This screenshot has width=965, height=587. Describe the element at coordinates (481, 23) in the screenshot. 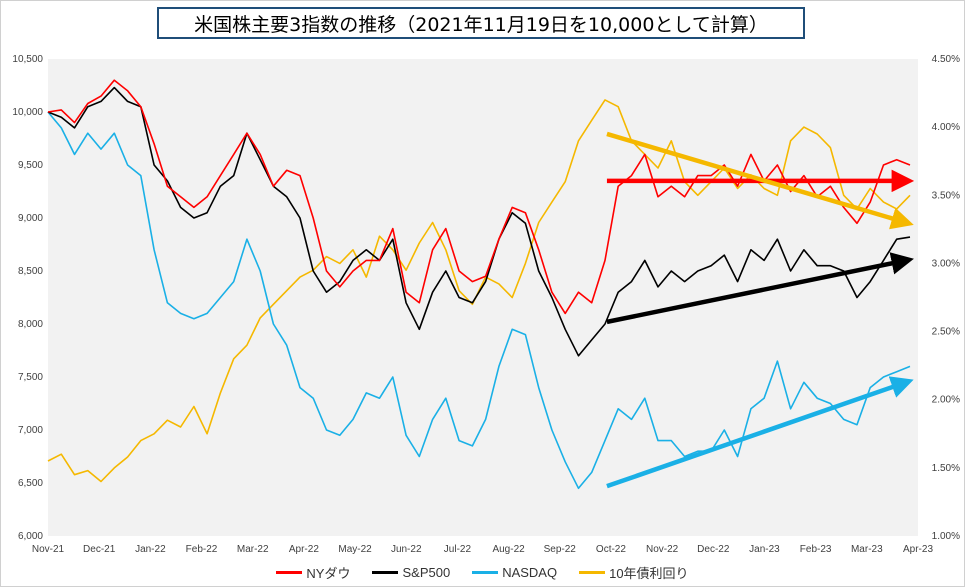

I see `chart-title: 米国株主要3指数の推移（2021年11月19日を10,000として計算）` at that location.